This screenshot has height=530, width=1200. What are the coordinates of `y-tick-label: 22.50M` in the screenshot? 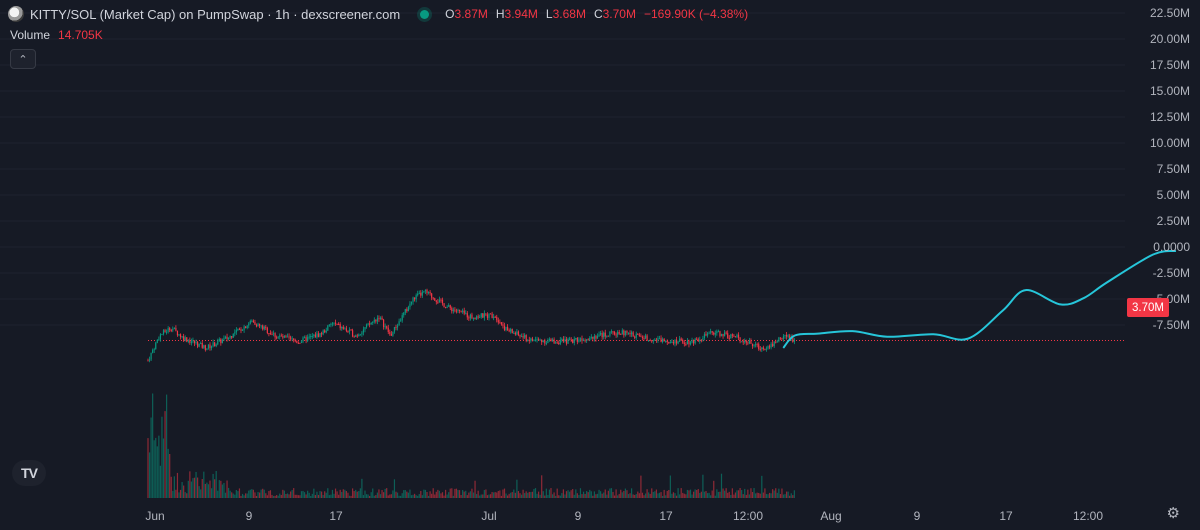 It's located at (1170, 13).